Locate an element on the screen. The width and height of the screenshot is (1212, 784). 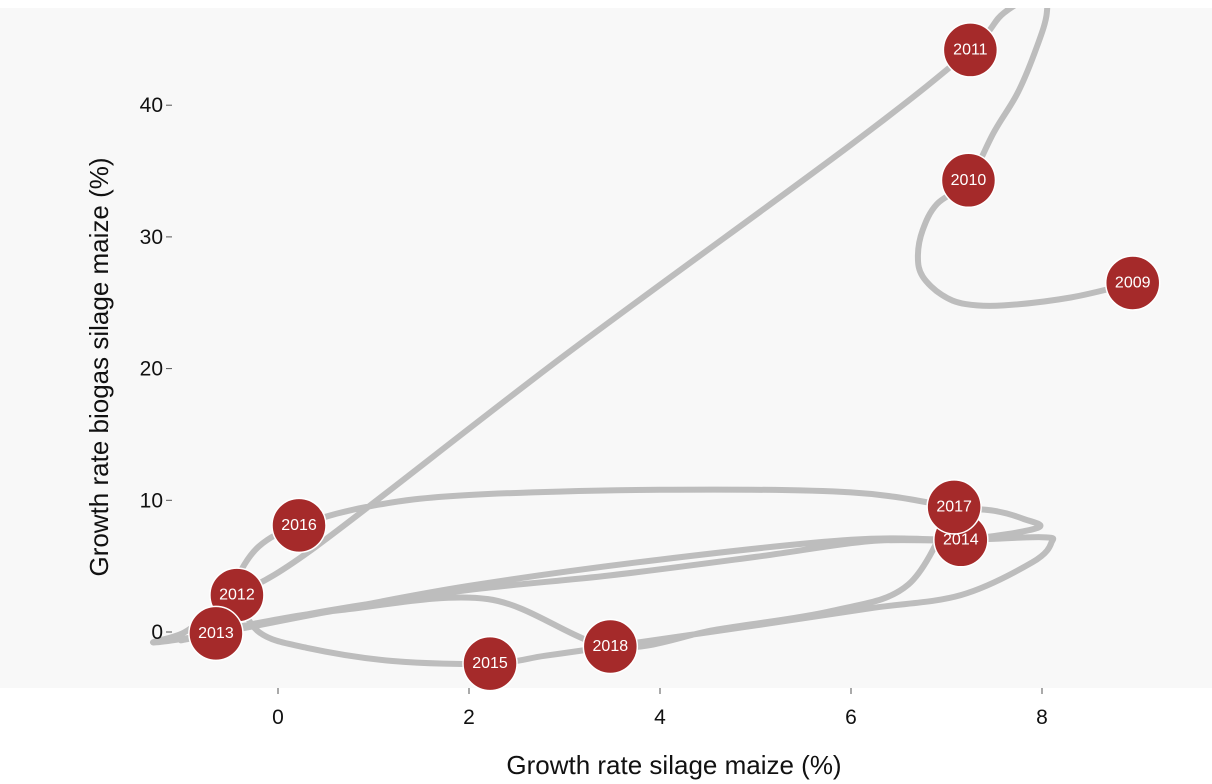
point-label: 2009 is located at coordinates (1133, 282).